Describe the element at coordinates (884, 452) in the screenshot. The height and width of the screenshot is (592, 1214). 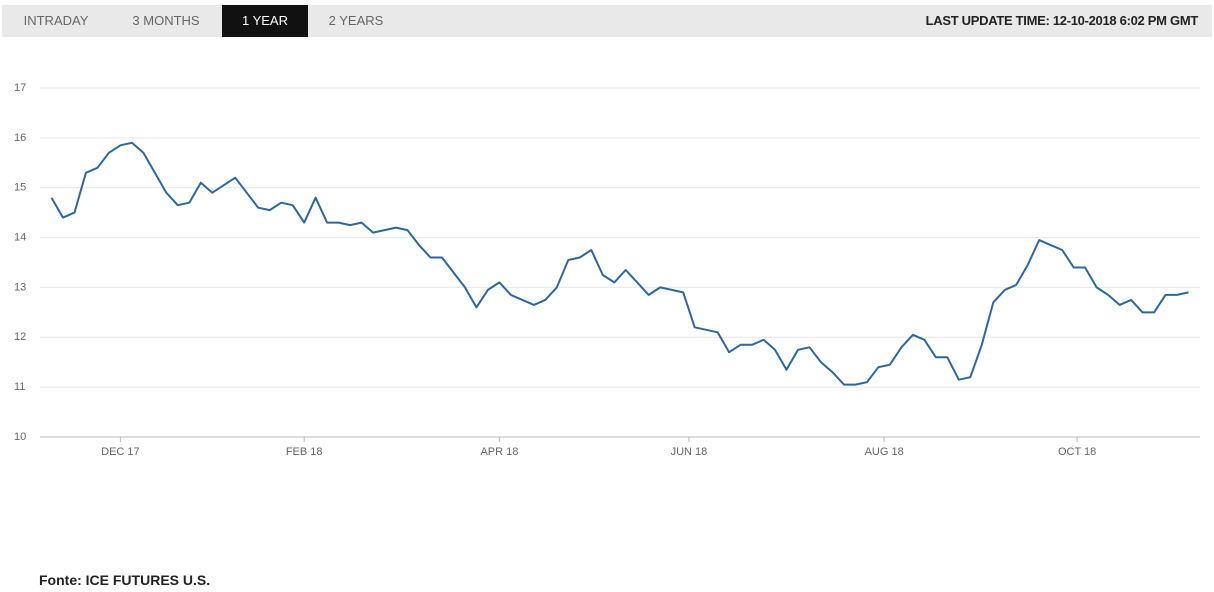
I see `x-tick-label: AUG 18` at that location.